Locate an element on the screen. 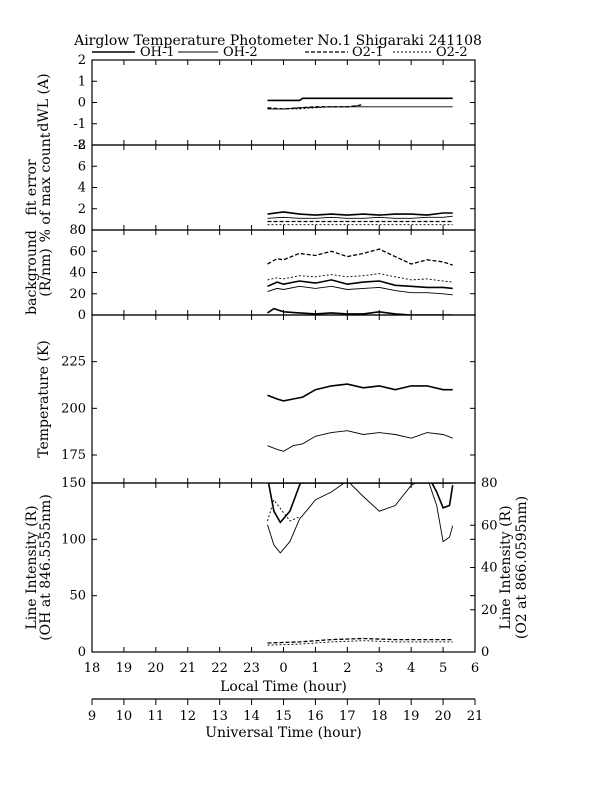 The height and width of the screenshot is (792, 612). y-tick-label: 40 is located at coordinates (77, 273).